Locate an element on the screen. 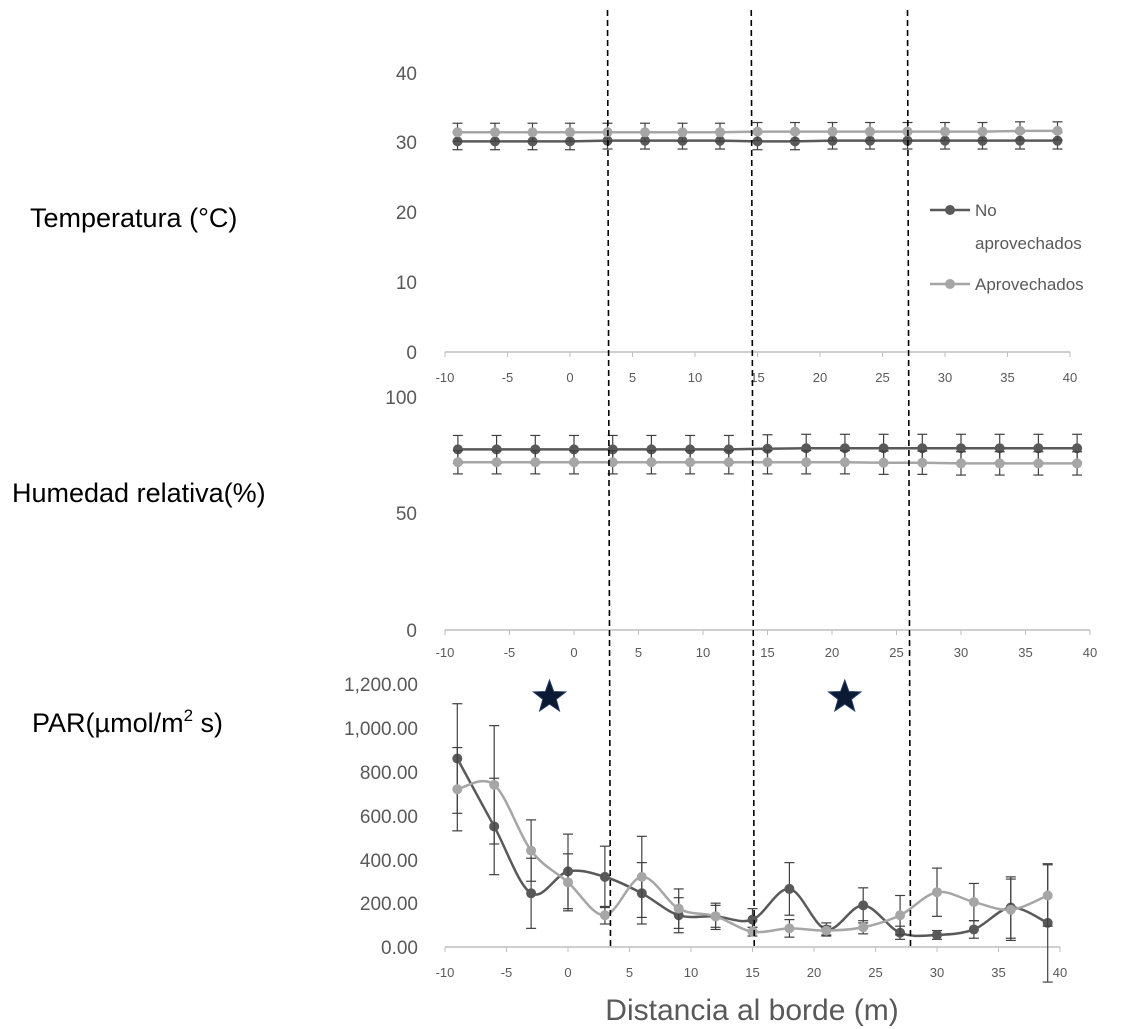 Image resolution: width=1125 pixels, height=1029 pixels. y-tick-label: 200.00 is located at coordinates (389, 904).